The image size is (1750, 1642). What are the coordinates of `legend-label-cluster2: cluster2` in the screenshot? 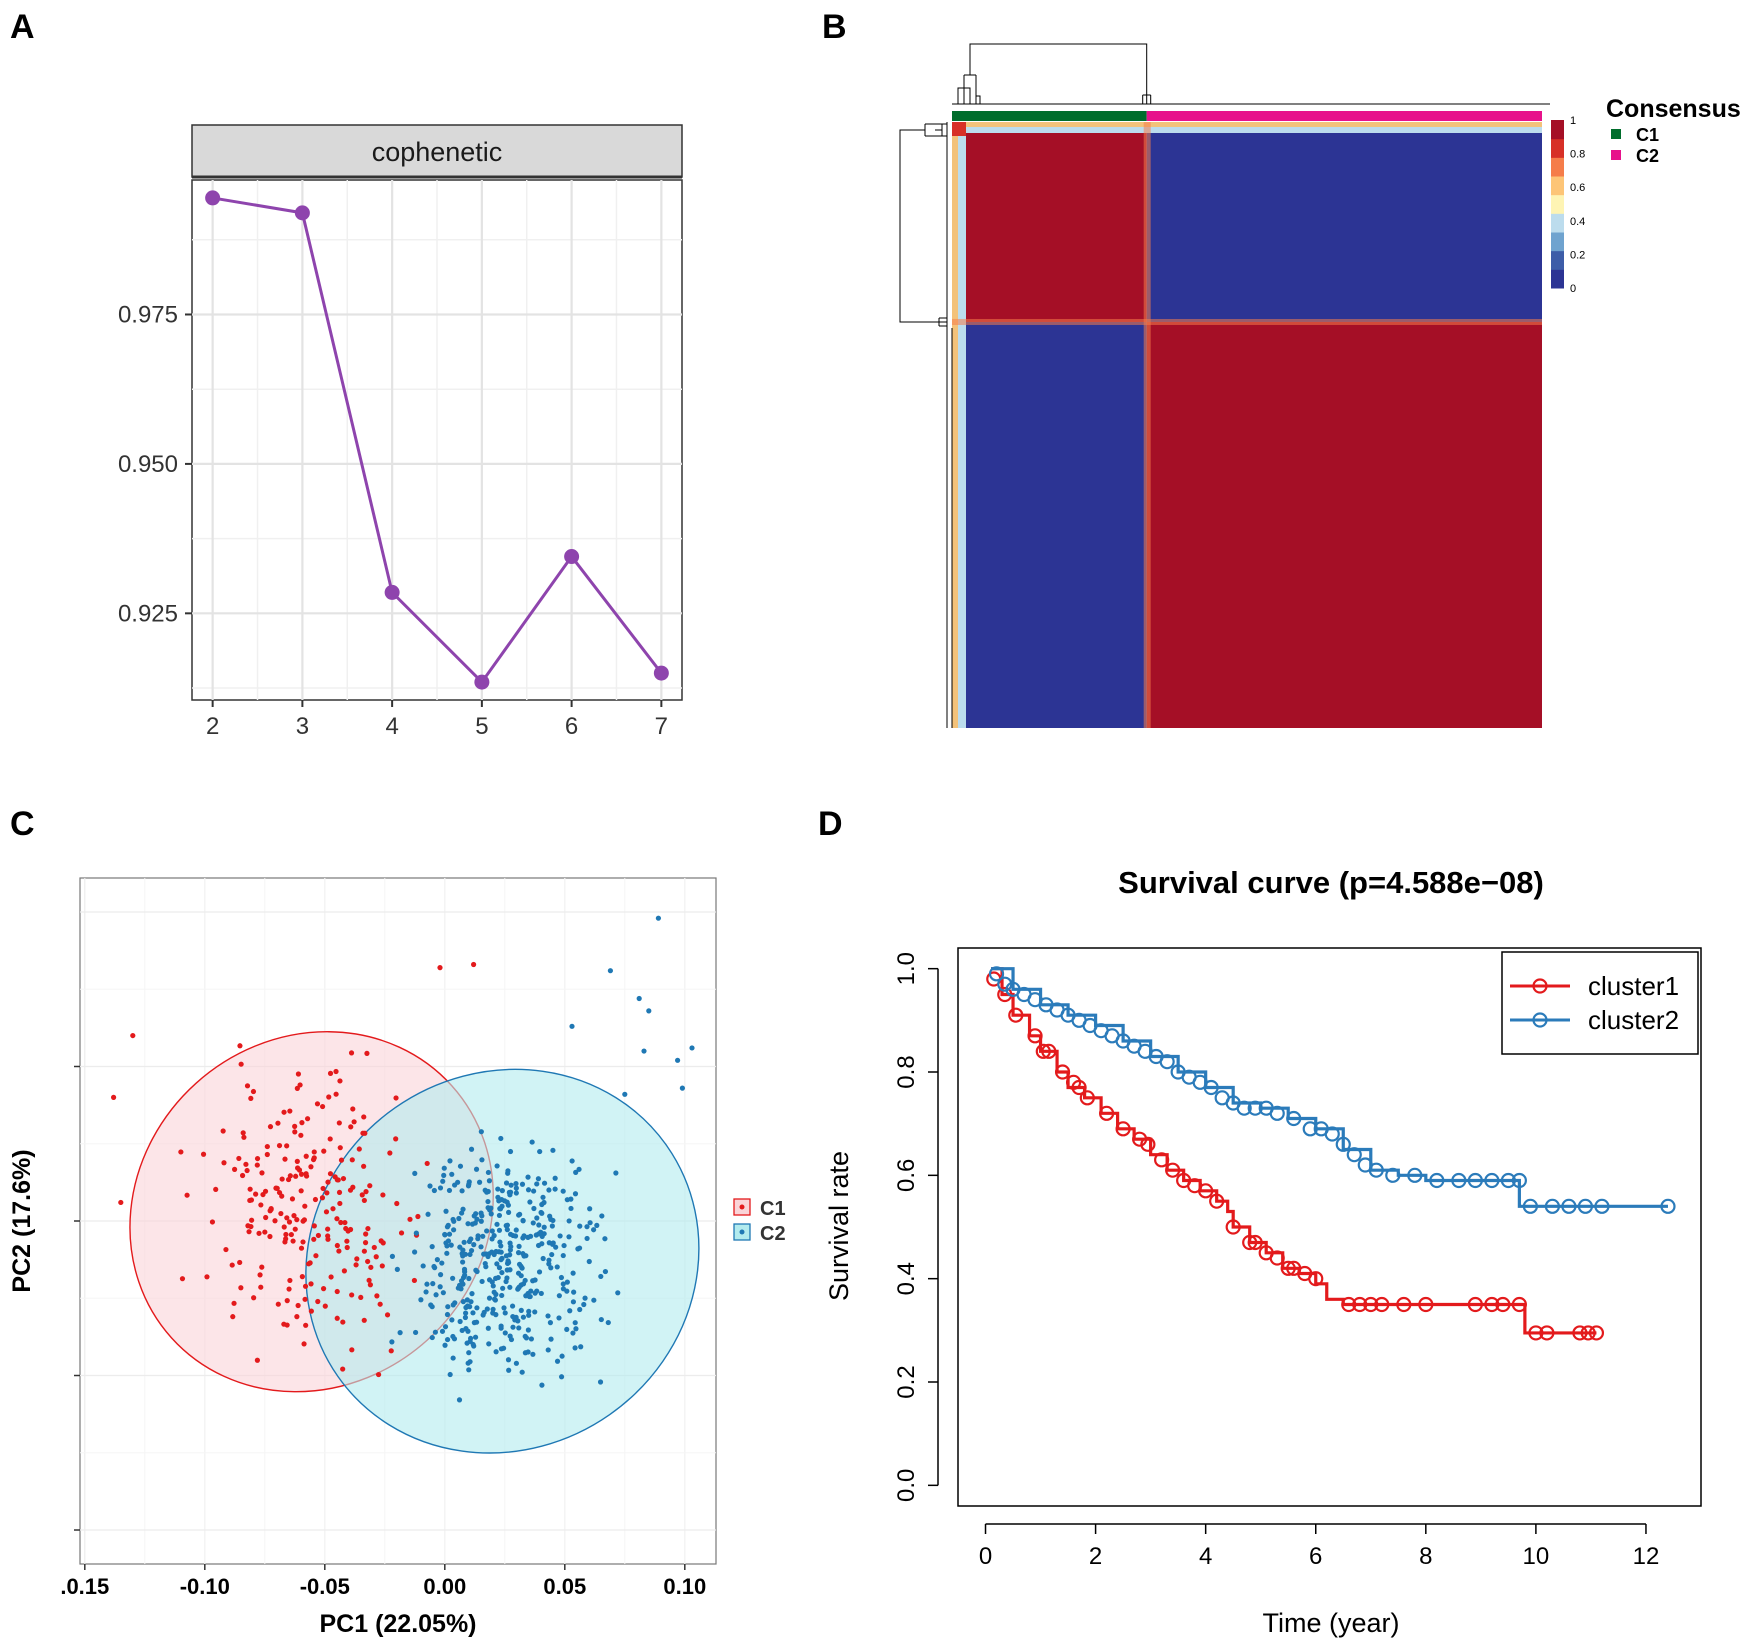 It's located at (1633, 1020).